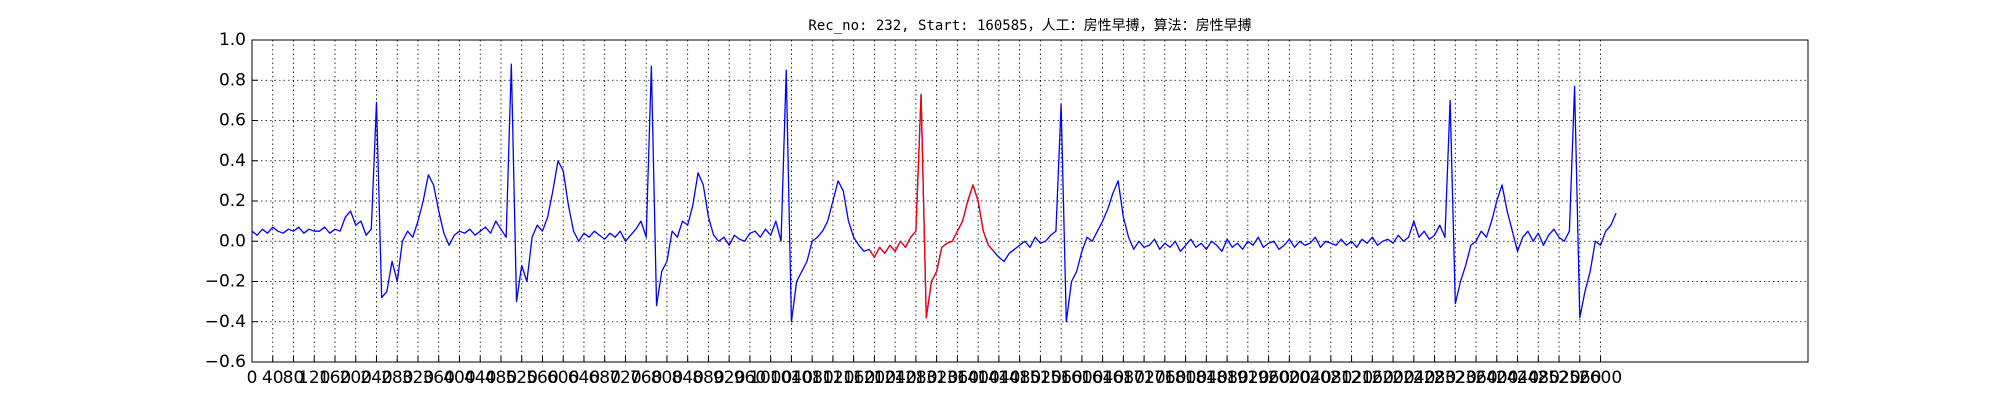 The width and height of the screenshot is (2000, 400). I want to click on x-tick-label: 320, so click(418, 378).